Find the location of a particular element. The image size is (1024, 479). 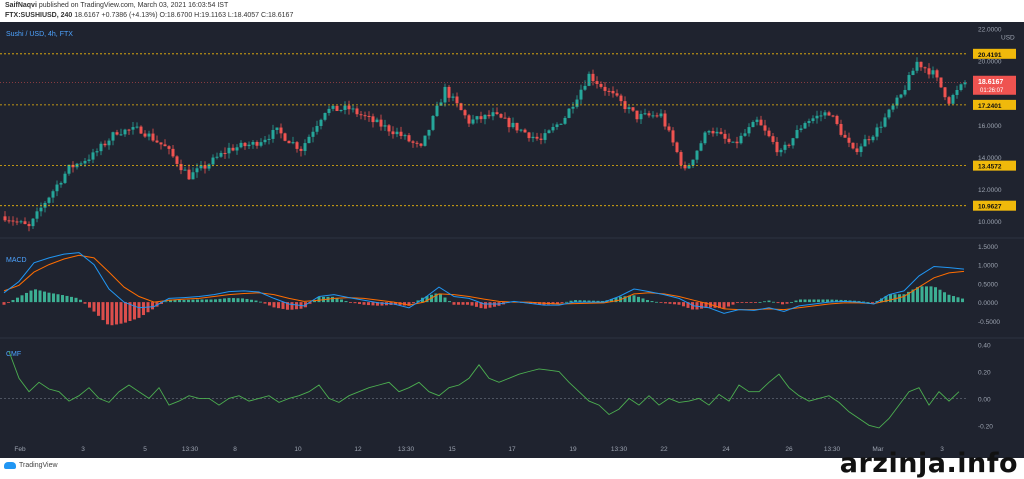

x-tick-label: 22 is located at coordinates (664, 449).